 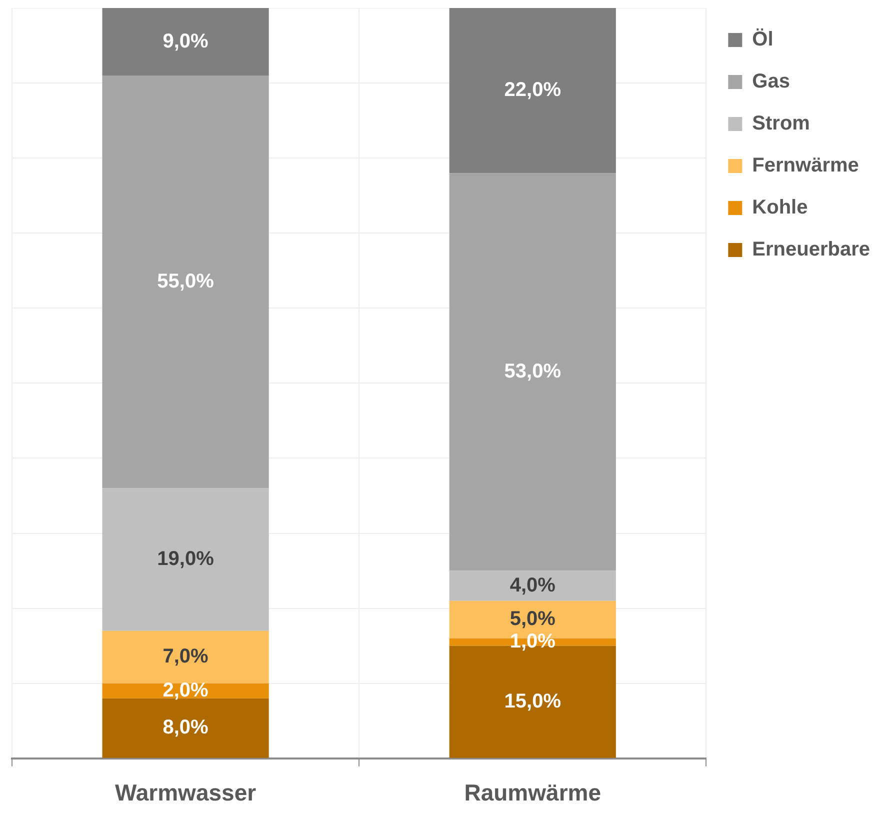 I want to click on data-label: 15,0%, so click(x=533, y=701).